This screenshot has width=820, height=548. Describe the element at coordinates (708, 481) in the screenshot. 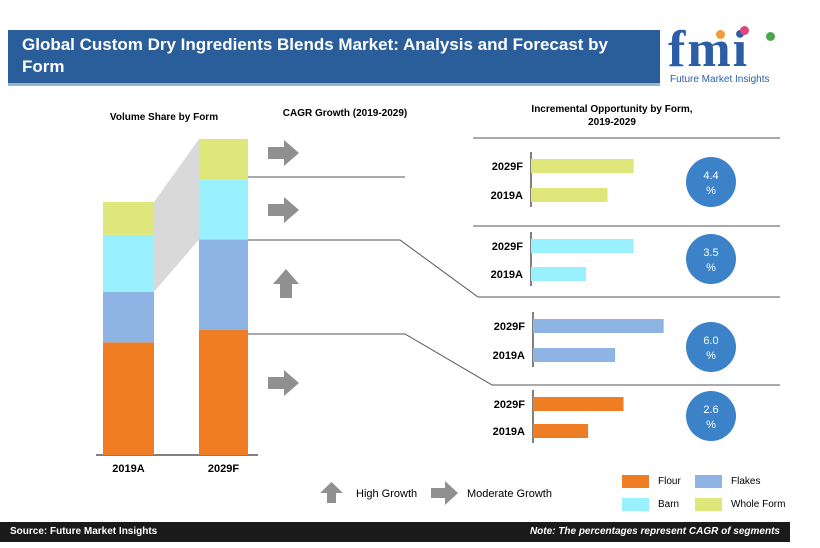

I see `legend-swatch-flakes` at that location.